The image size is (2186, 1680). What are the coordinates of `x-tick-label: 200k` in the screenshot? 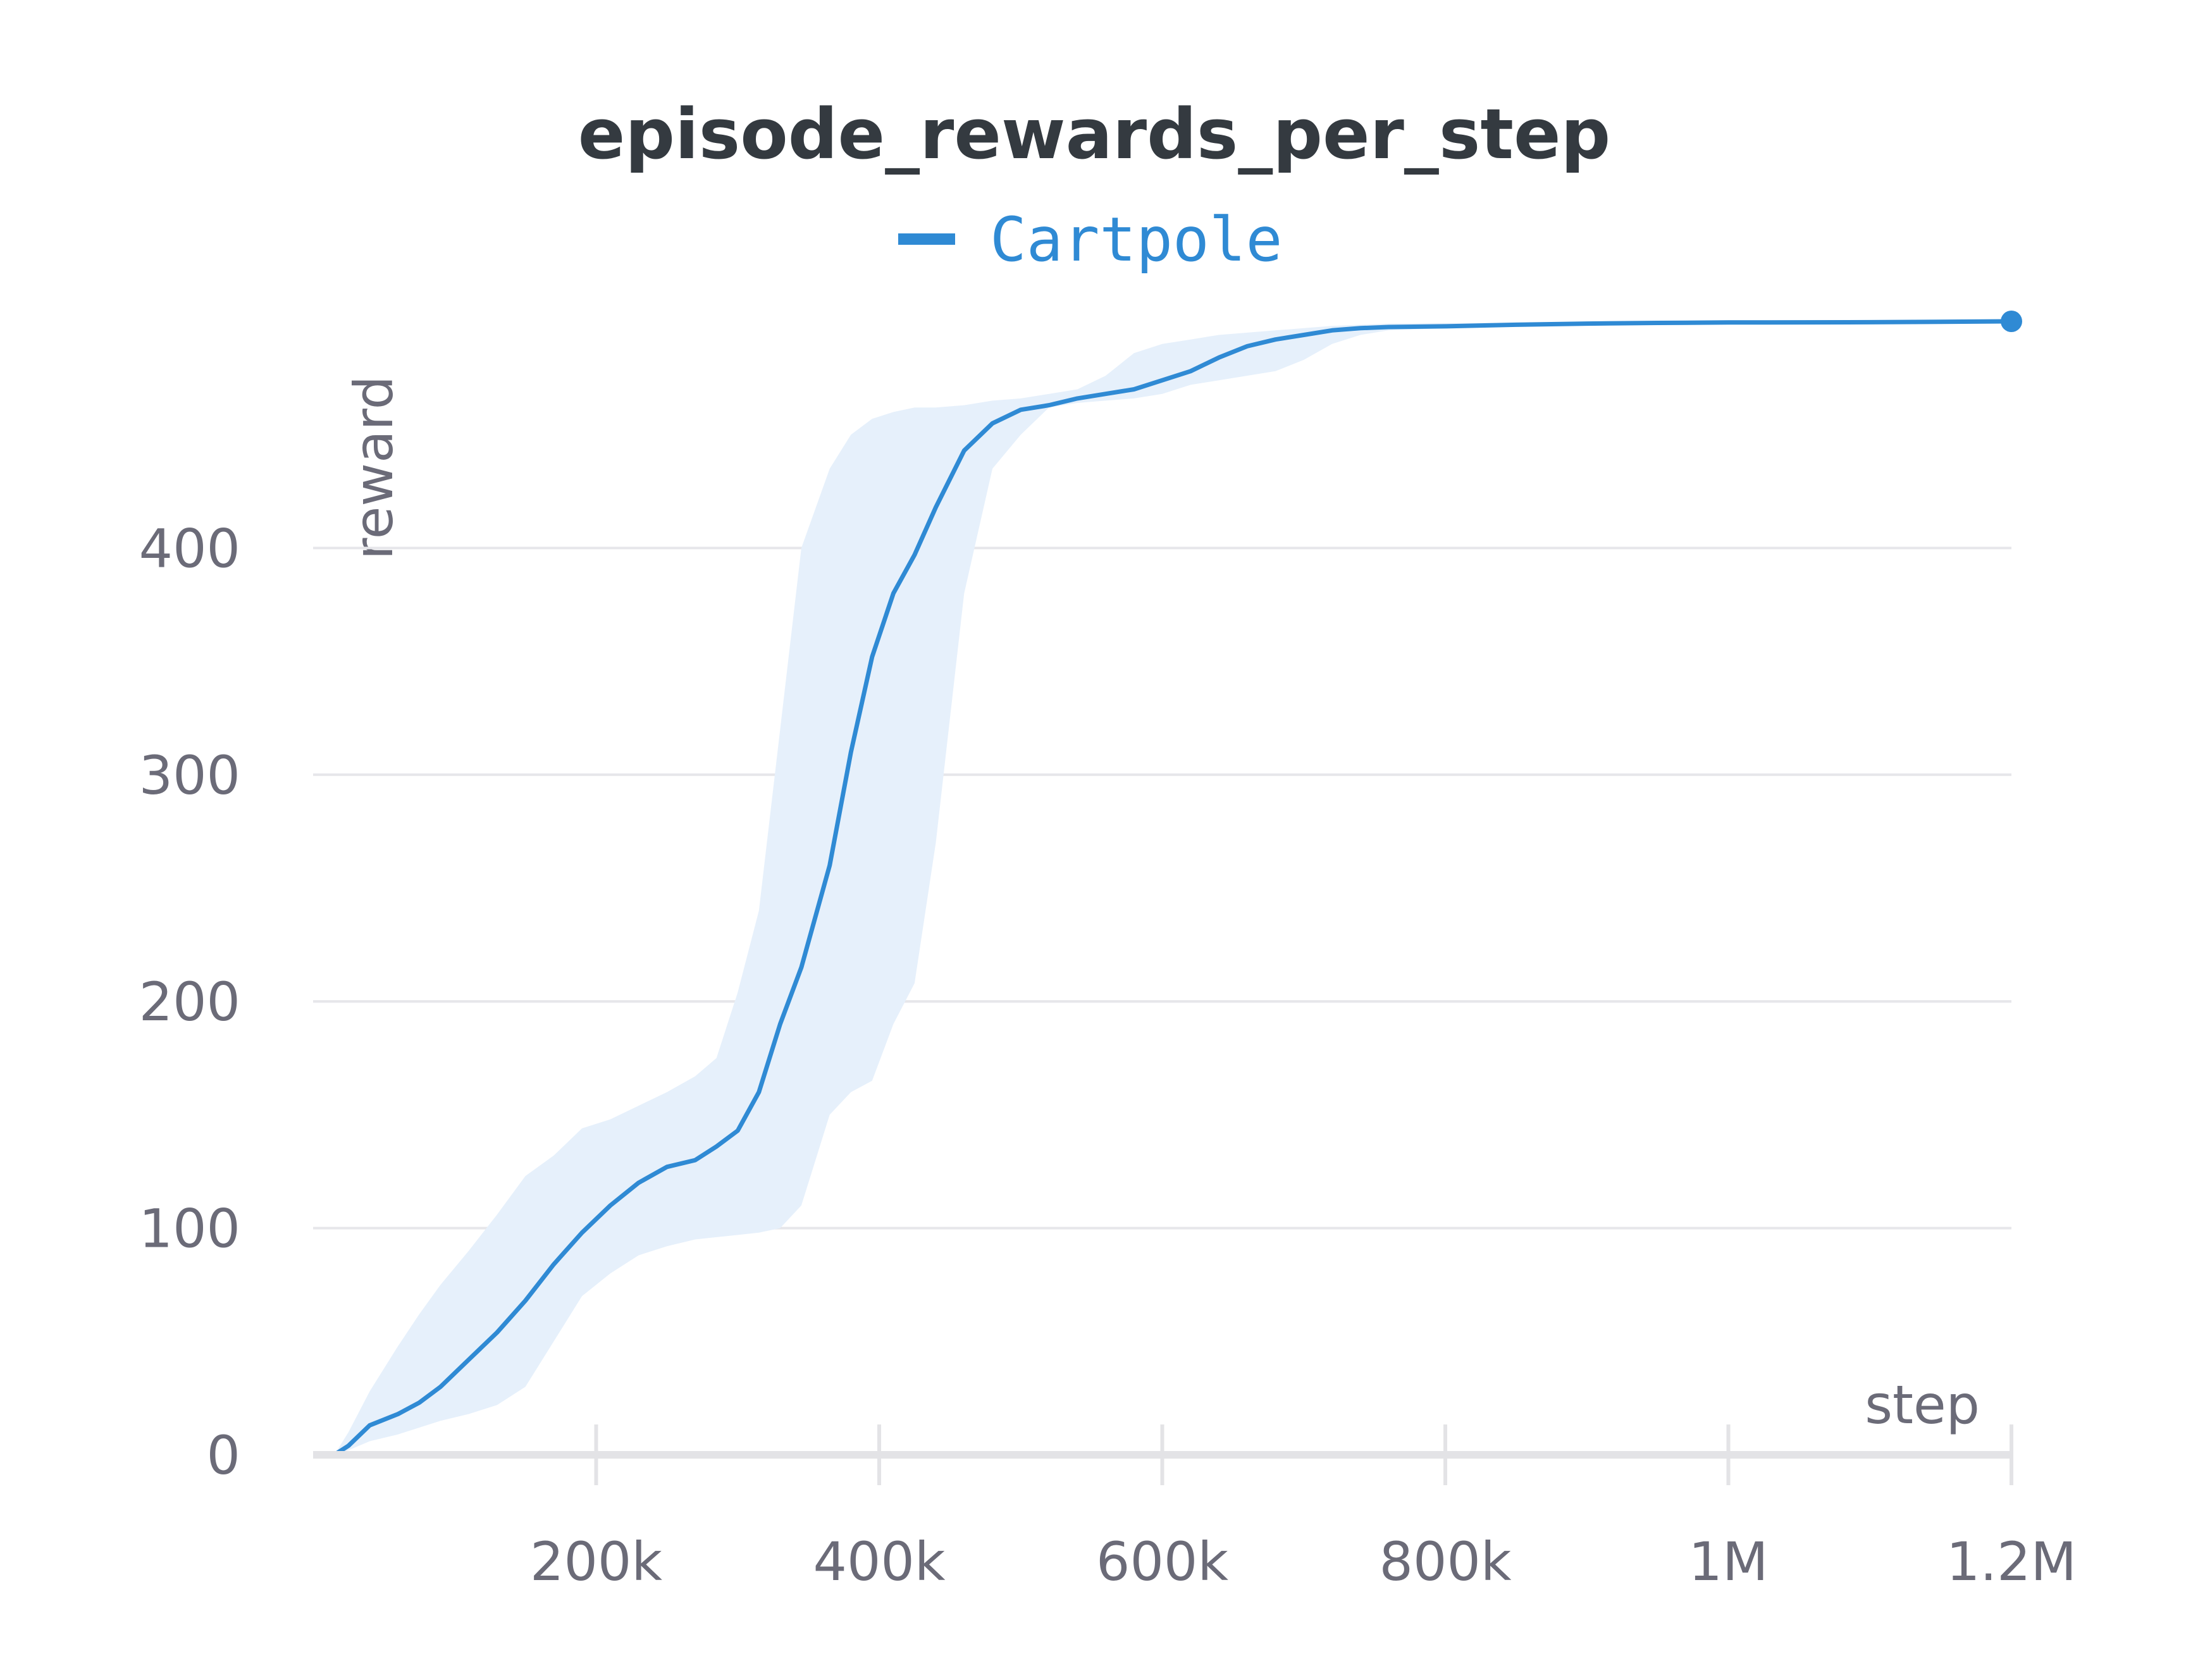 It's located at (596, 1562).